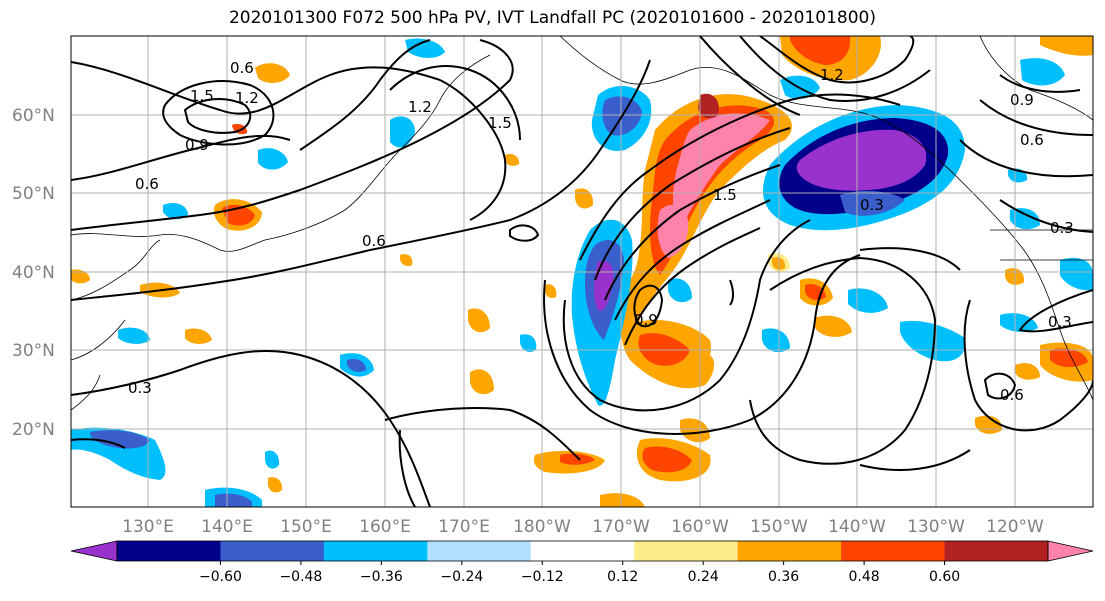 This screenshot has width=1105, height=601. What do you see at coordinates (33, 430) in the screenshot?
I see `lat-label: 20°N` at bounding box center [33, 430].